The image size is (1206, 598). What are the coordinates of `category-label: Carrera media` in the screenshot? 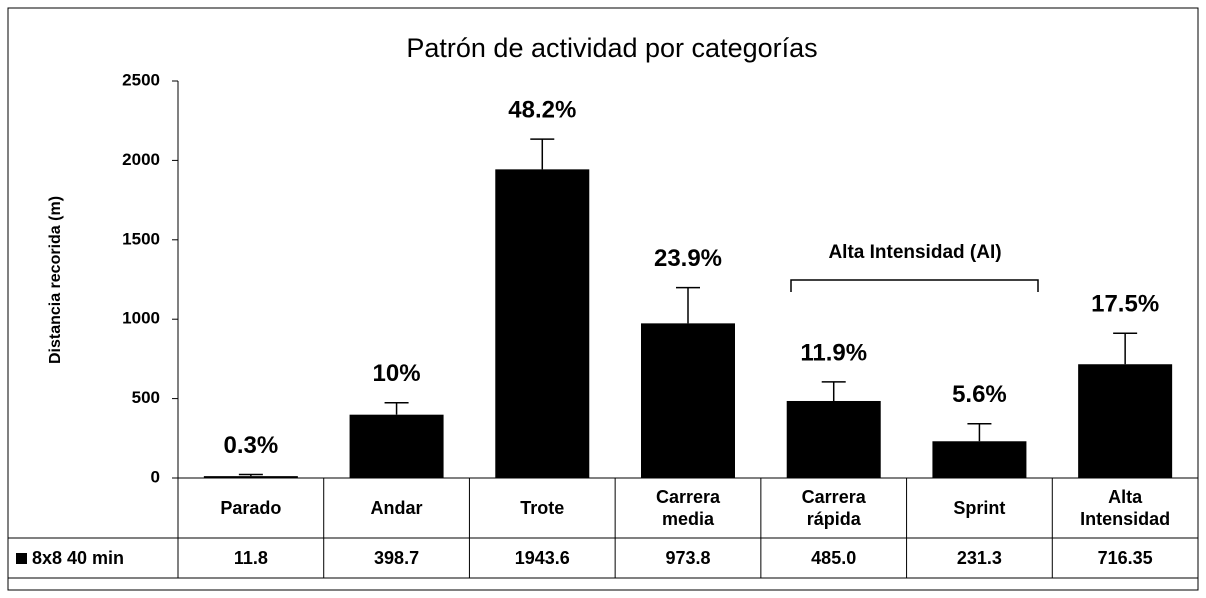 It's located at (688, 508).